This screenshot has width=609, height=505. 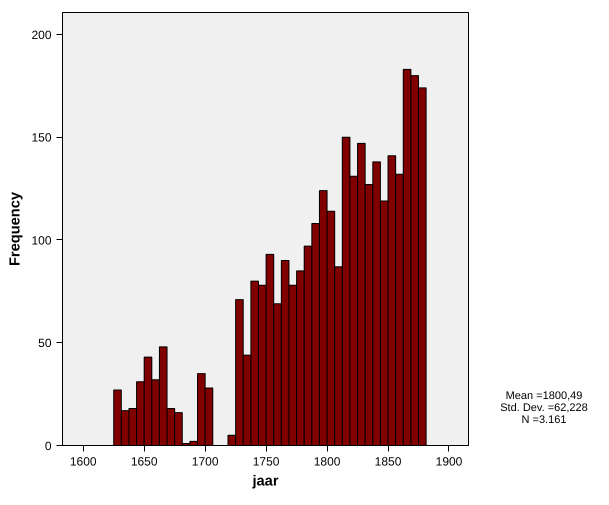 What do you see at coordinates (144, 461) in the screenshot?
I see `x-tick-label: 1650` at bounding box center [144, 461].